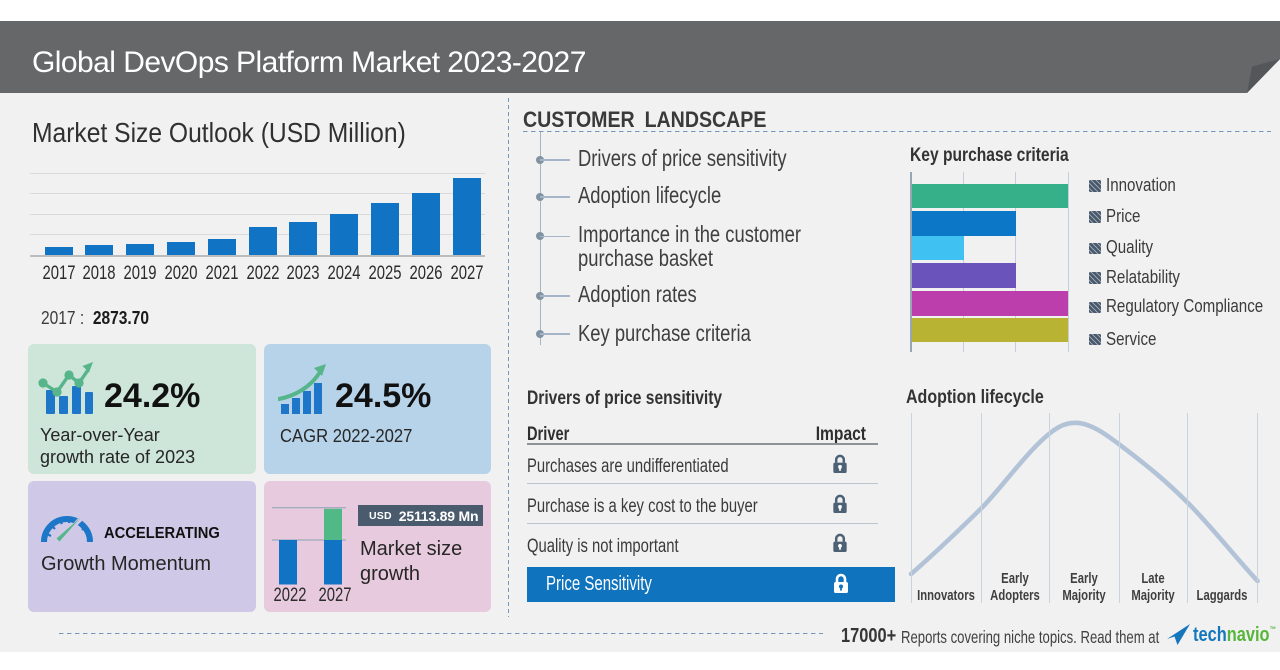 Image resolution: width=1280 pixels, height=670 pixels. I want to click on market-bar-2022, so click(262, 241).